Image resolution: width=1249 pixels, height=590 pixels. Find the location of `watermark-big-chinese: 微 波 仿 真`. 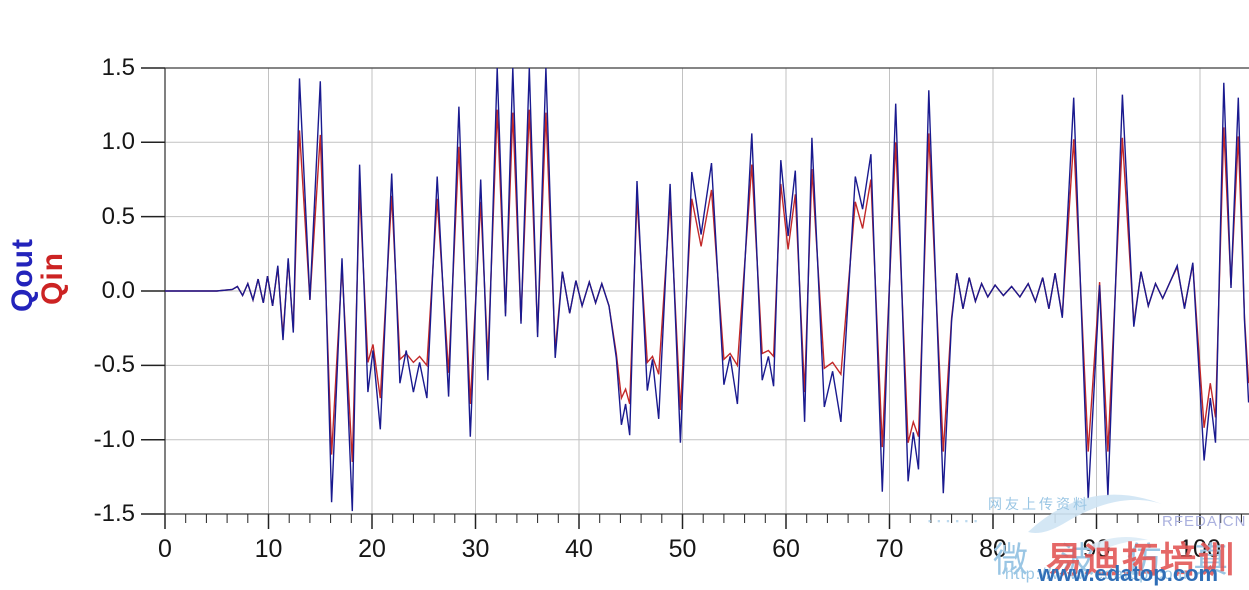

watermark-big-chinese: 微 波 仿 真 is located at coordinates (1116, 560).